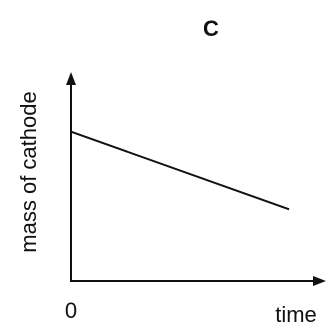 This screenshot has height=329, width=329. I want to click on x-axis-arrowhead, so click(319, 281).